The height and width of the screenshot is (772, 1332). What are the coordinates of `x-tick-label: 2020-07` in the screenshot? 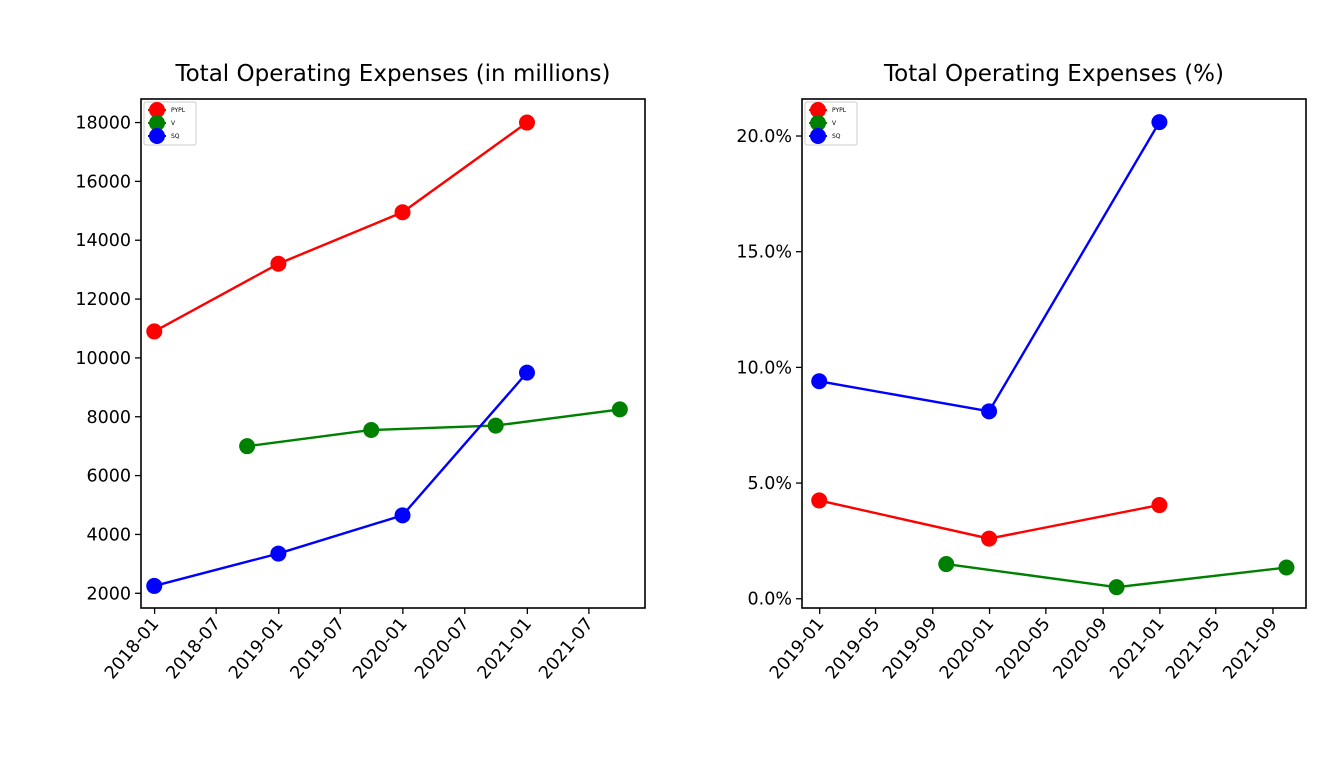 It's located at (442, 648).